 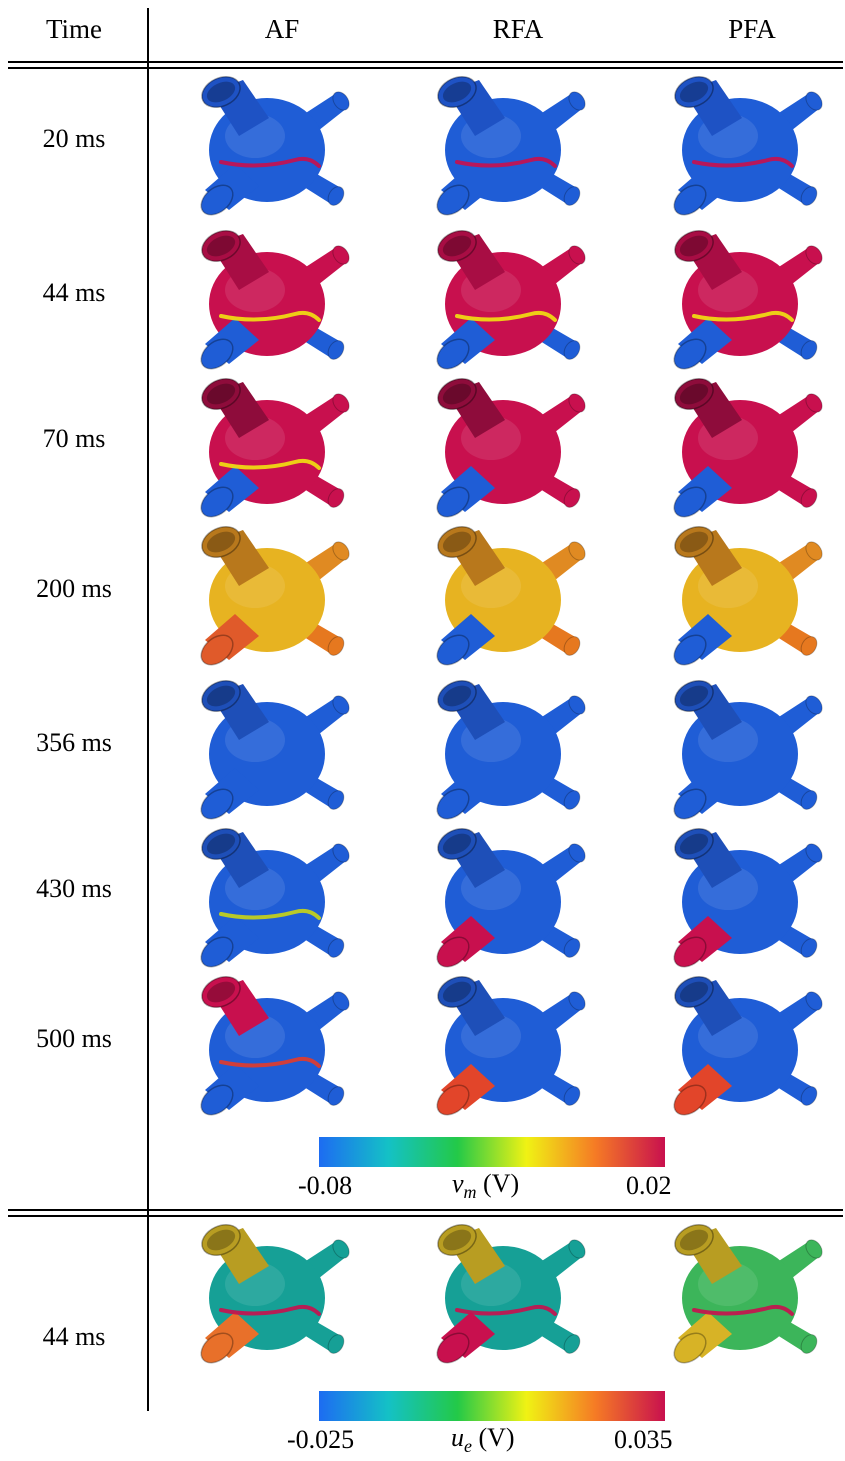 I want to click on colorbar-ue-min: -0.025, so click(x=321, y=1439).